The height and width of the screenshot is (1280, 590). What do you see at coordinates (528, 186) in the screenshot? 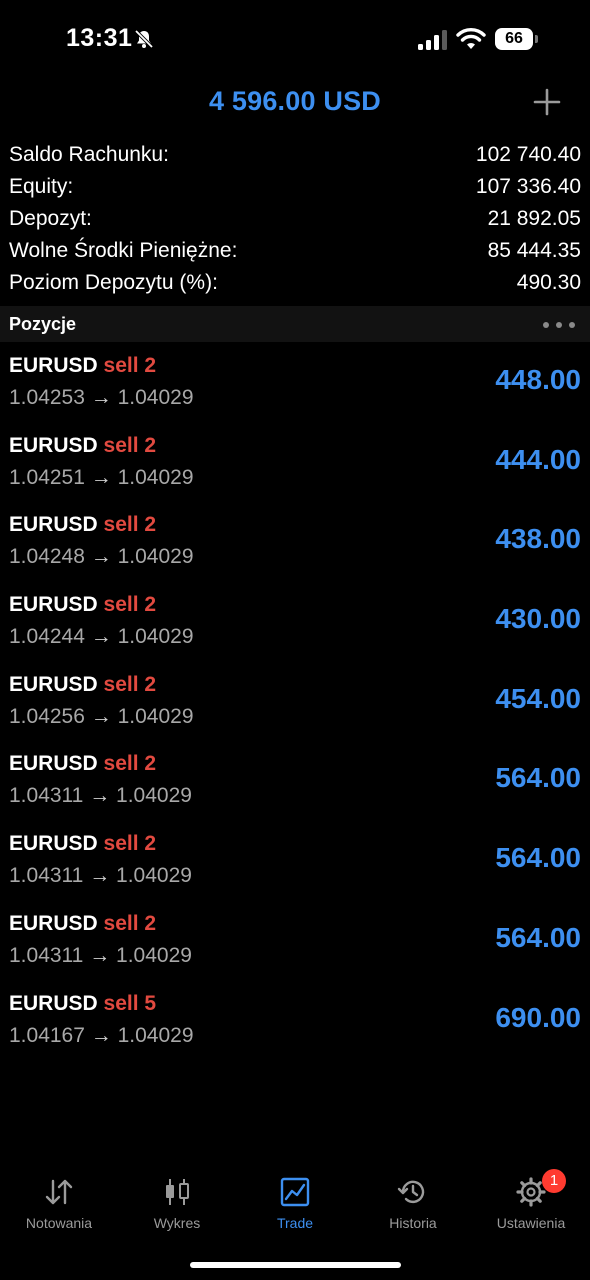
I see `account-value: 107 336.40` at bounding box center [528, 186].